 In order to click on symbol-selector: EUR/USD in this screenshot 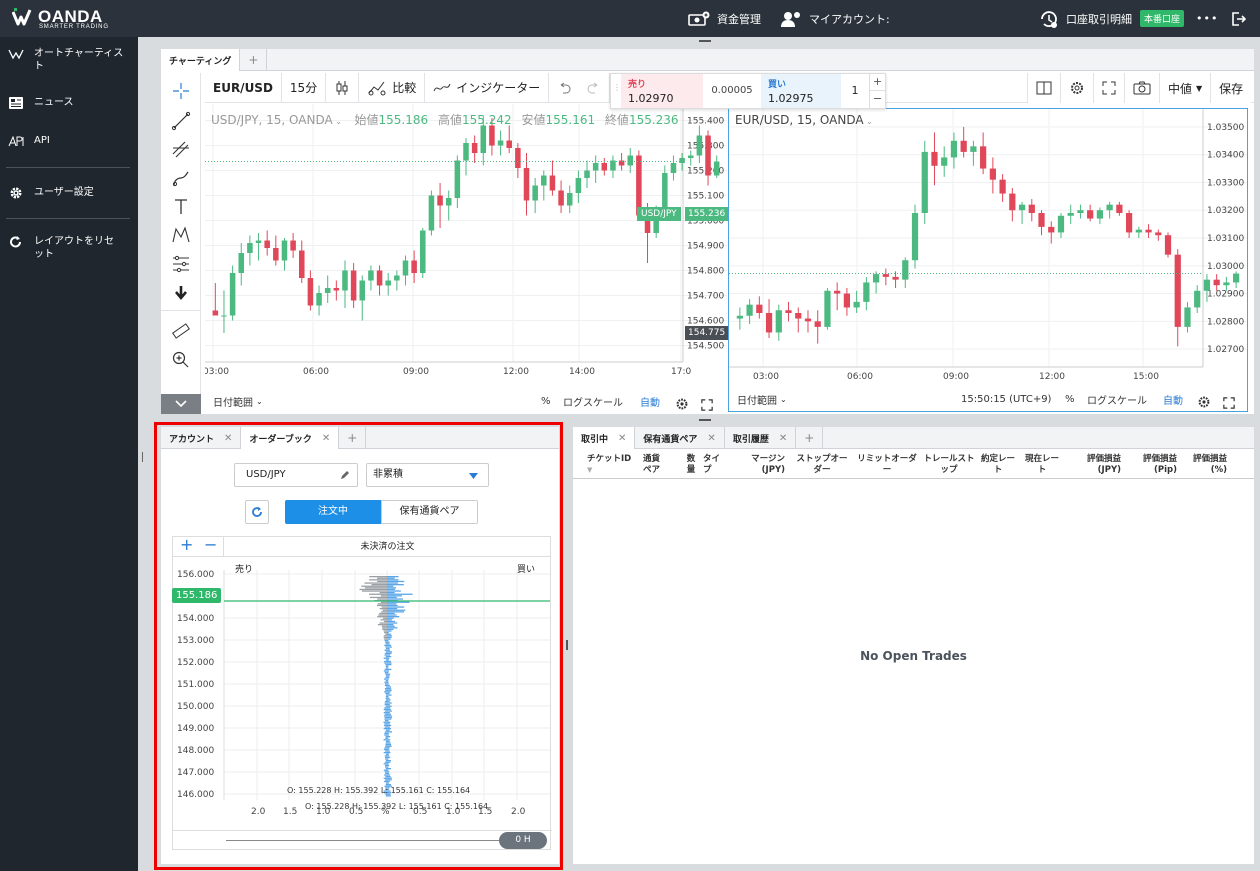, I will do `click(243, 87)`.